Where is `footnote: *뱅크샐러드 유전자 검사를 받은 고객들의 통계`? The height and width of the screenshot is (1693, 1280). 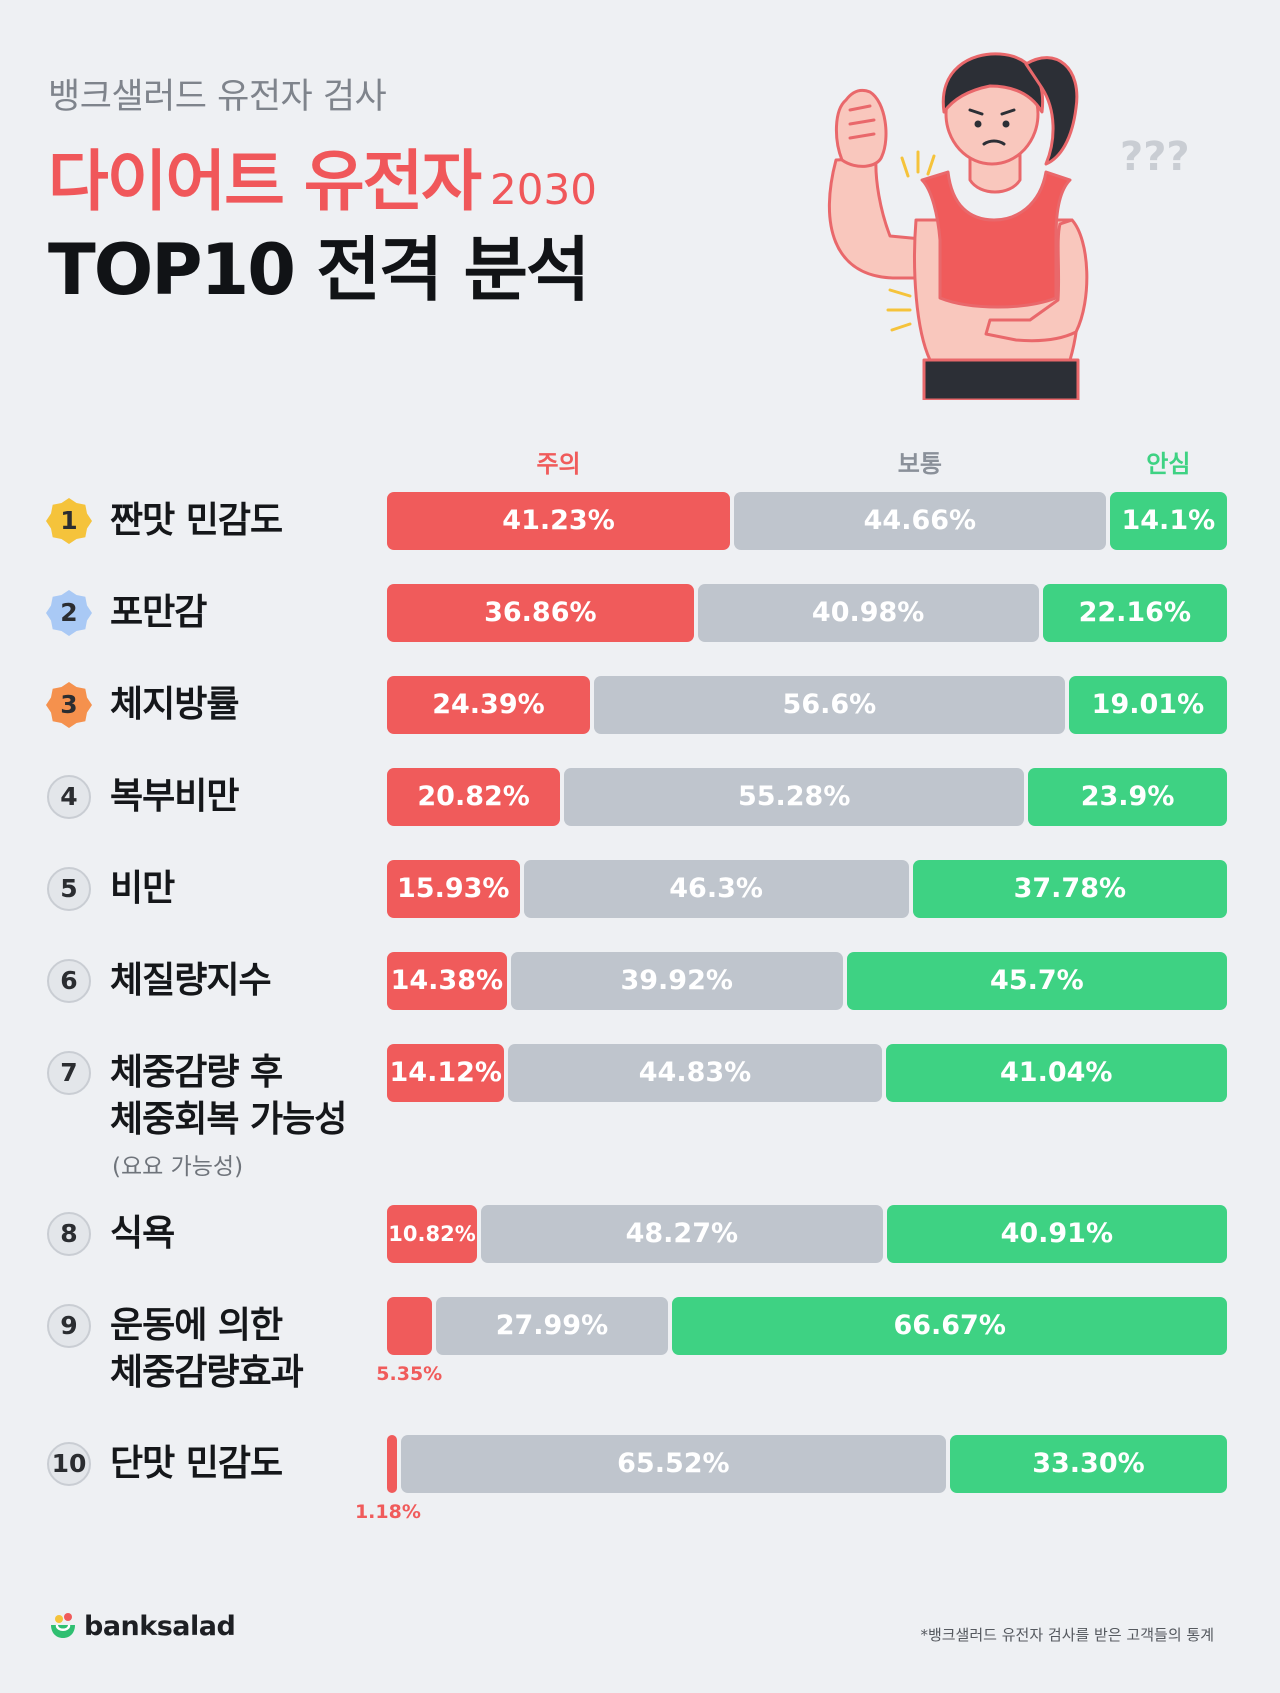 footnote: *뱅크샐러드 유전자 검사를 받은 고객들의 통계 is located at coordinates (1067, 1635).